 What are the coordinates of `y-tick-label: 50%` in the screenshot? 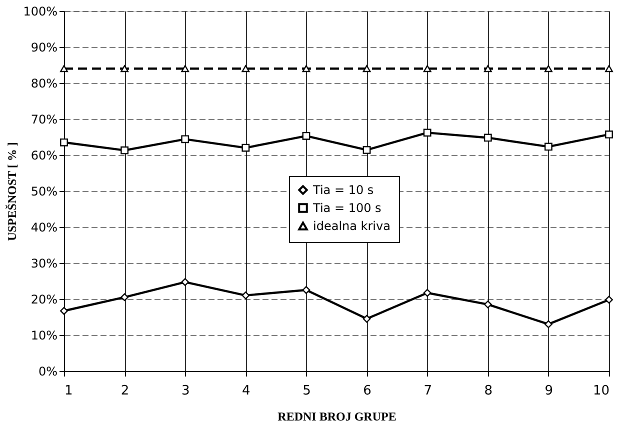 It's located at (44, 191).